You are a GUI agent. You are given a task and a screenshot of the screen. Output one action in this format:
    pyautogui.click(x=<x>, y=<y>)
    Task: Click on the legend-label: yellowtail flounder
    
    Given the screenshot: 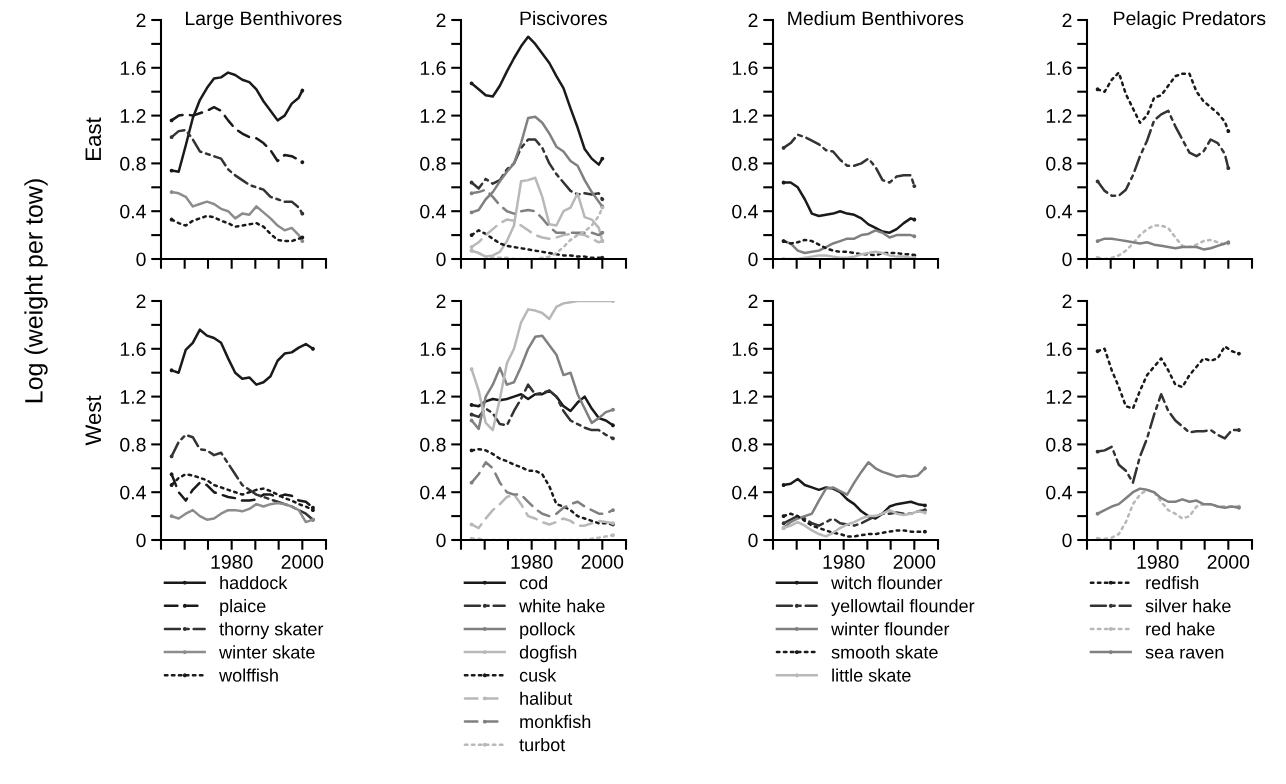 What is the action you would take?
    pyautogui.click(x=903, y=607)
    